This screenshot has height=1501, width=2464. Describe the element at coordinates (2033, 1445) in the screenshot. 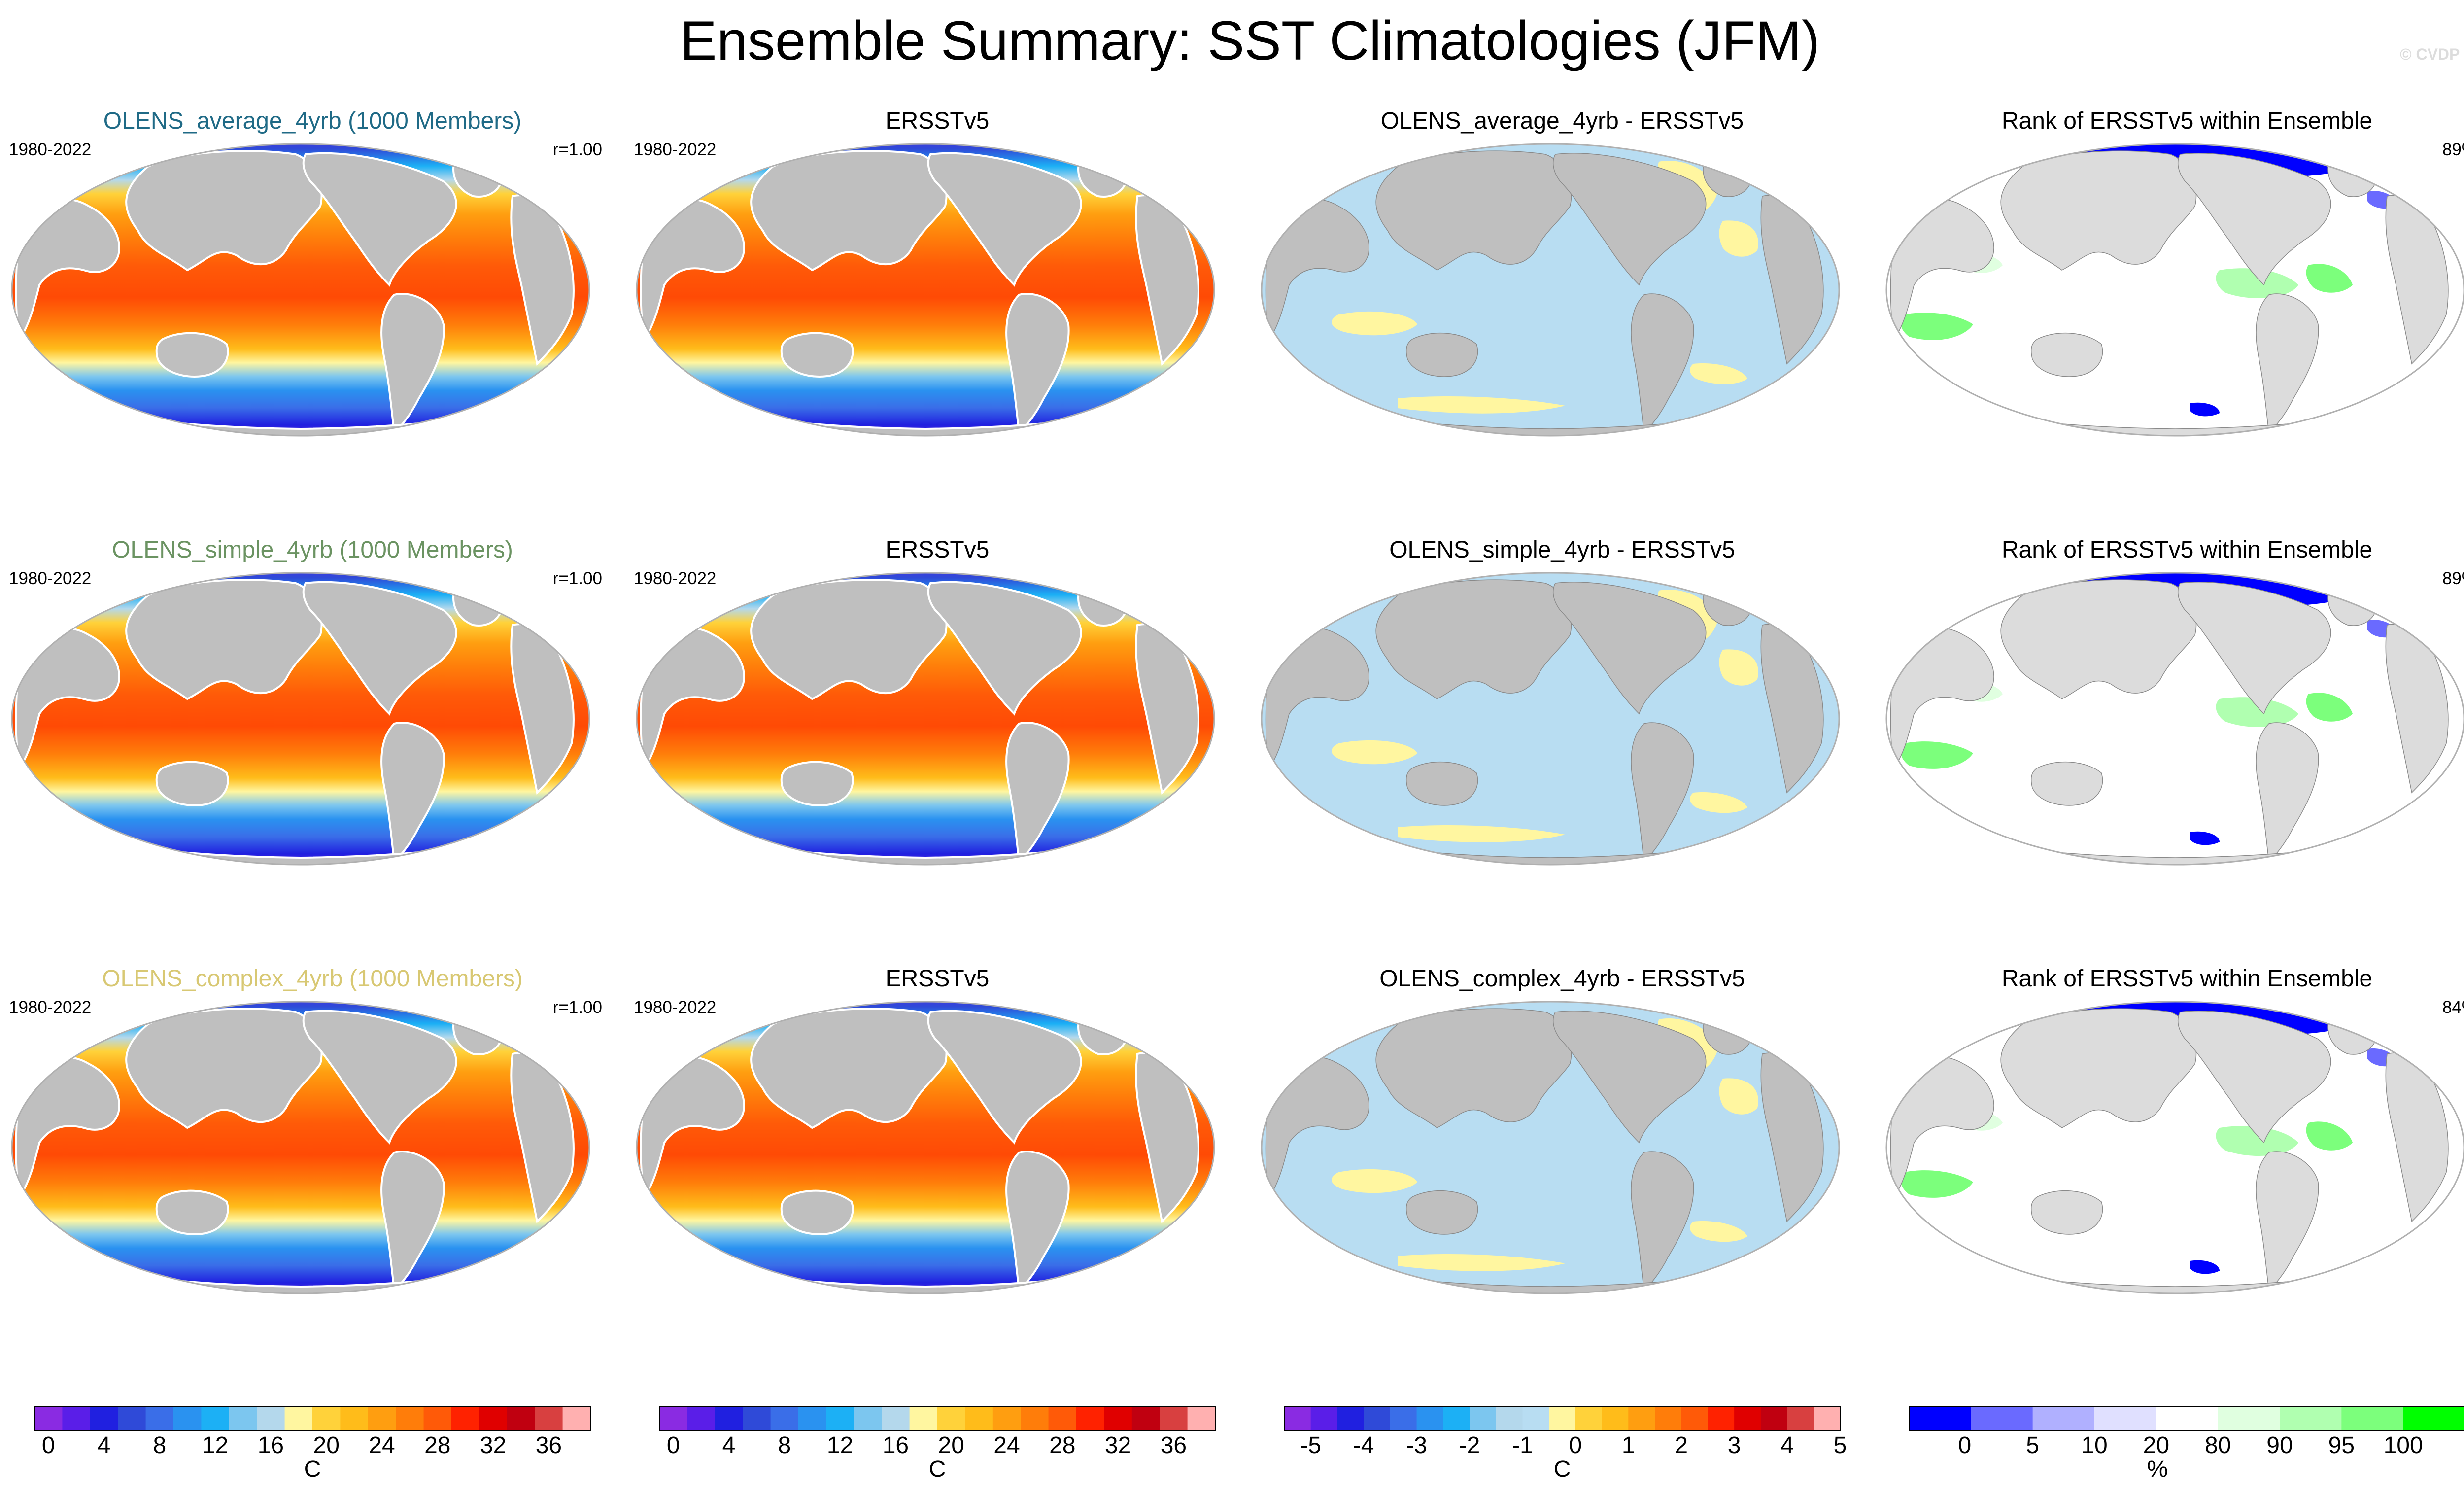

I see `colorbar-tick-label: 5` at that location.